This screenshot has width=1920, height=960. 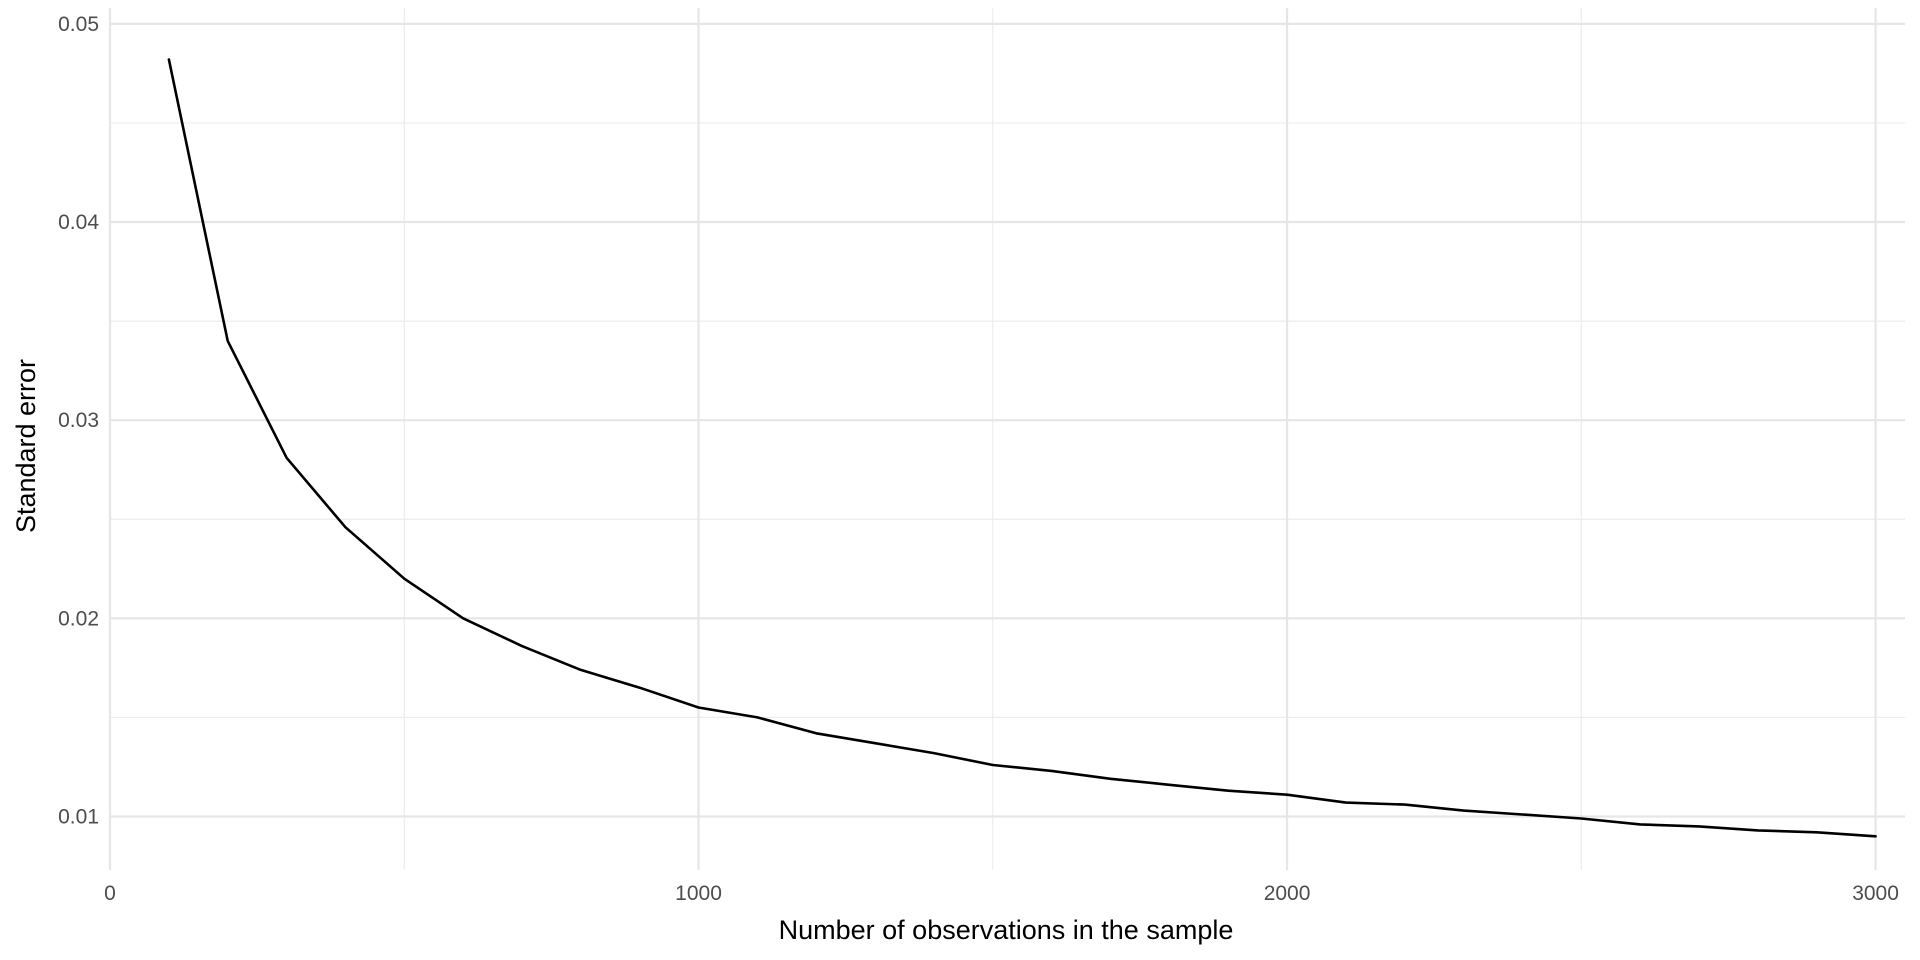 I want to click on y-tick-label: 0.03, so click(x=78, y=420).